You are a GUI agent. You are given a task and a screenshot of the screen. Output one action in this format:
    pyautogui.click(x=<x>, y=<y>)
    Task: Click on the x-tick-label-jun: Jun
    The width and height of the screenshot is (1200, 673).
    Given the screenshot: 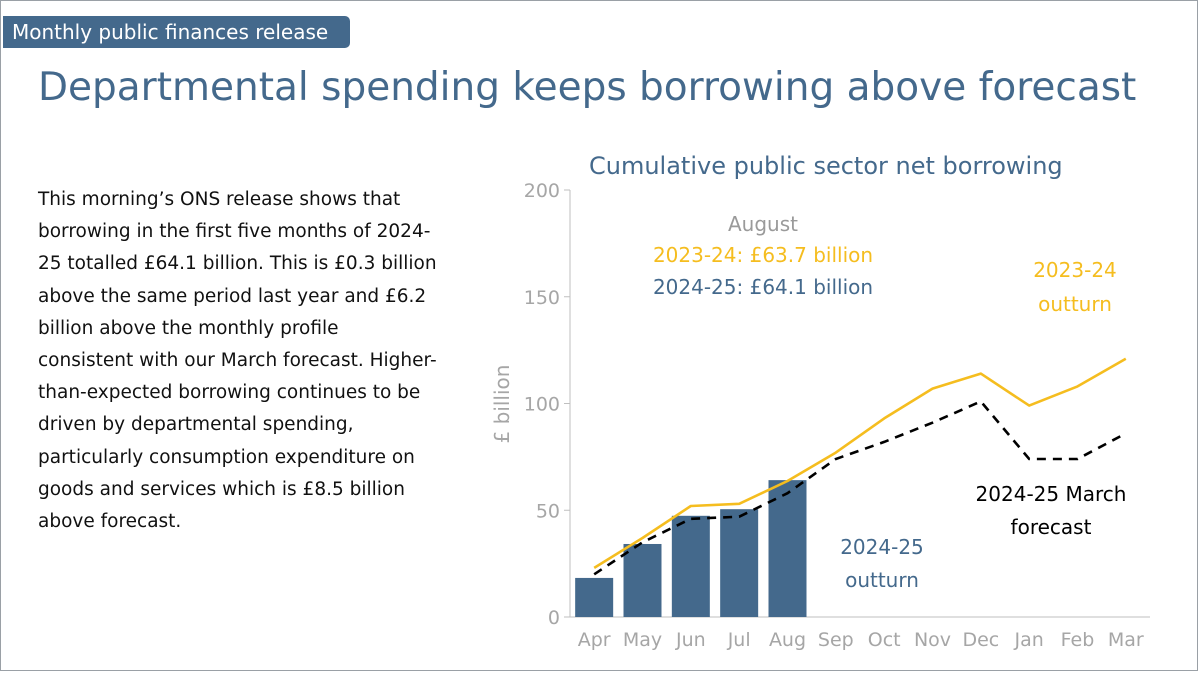 What is the action you would take?
    pyautogui.click(x=690, y=640)
    